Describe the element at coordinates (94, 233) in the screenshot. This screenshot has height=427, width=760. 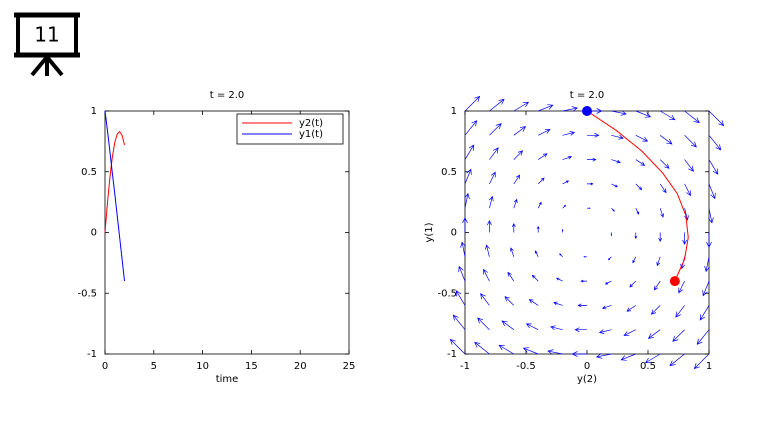
I see `y-tick-label: 0` at that location.